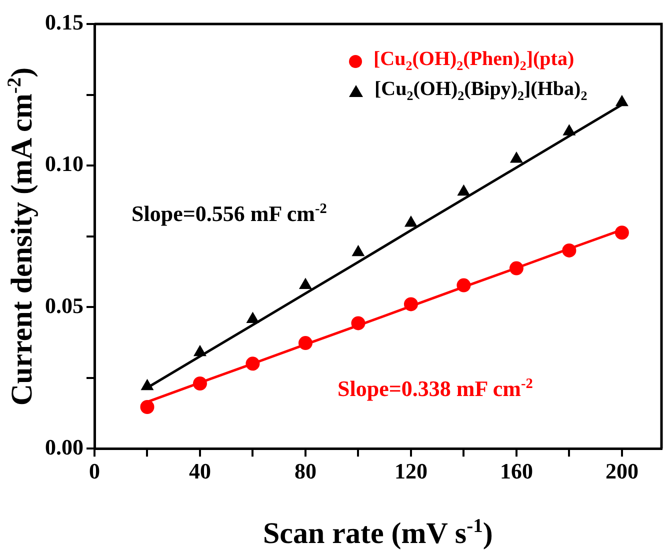 This screenshot has height=553, width=669. I want to click on x-tick-label: 80, so click(305, 471).